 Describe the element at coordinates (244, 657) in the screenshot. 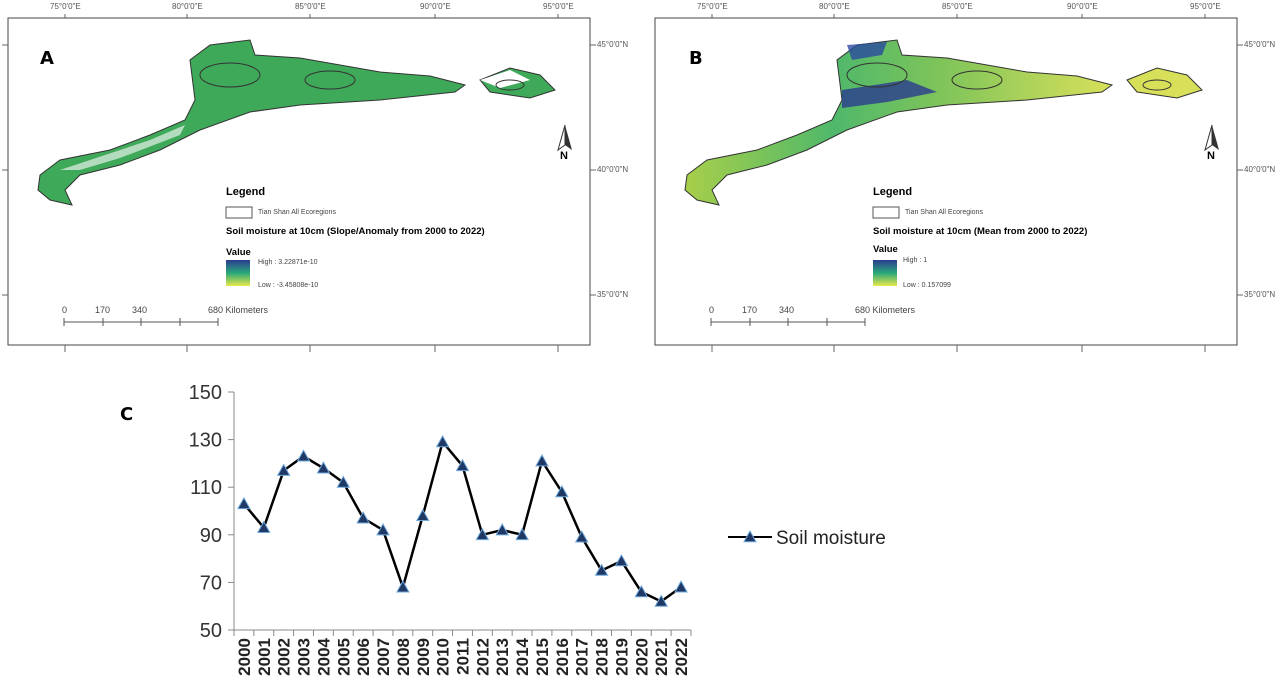

I see `x-tick-label: 2000` at that location.